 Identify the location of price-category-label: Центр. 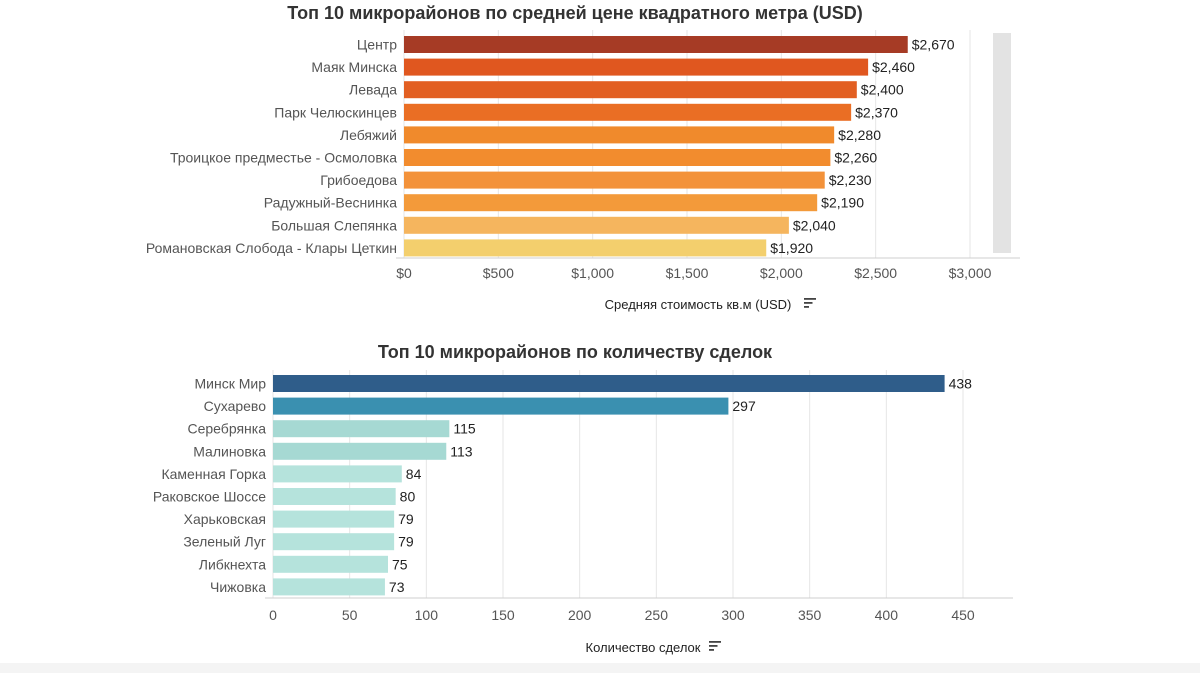
(377, 45).